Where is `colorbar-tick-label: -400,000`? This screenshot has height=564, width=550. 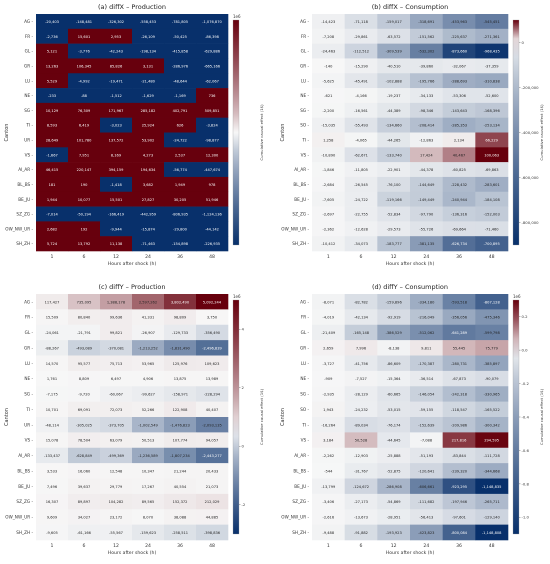 colorbar-tick-label: -400,000 is located at coordinates (531, 132).